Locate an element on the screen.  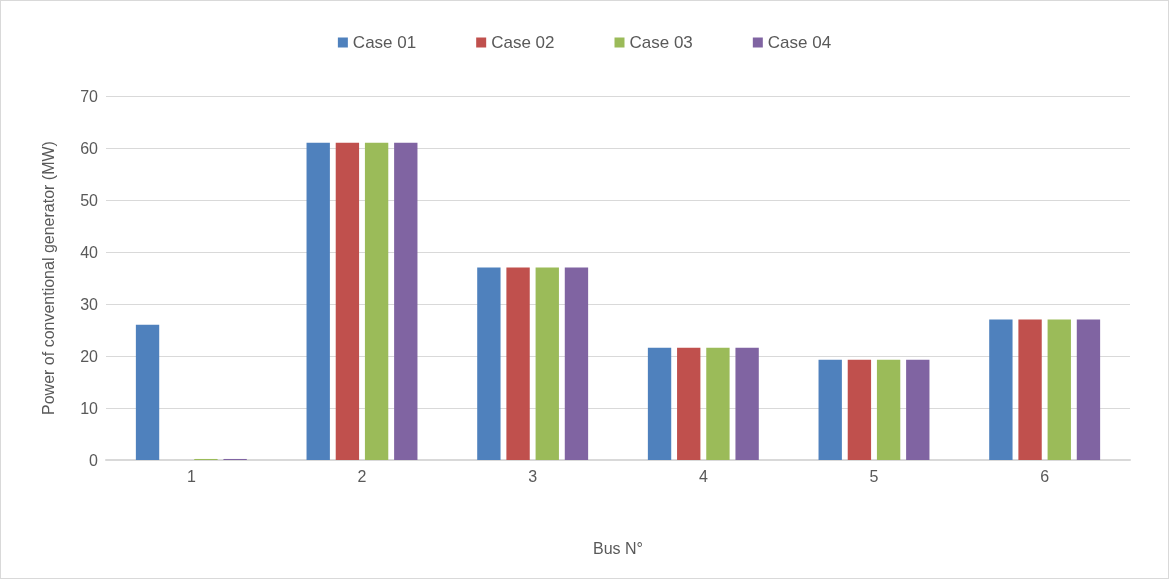
x-axis-title: Bus N° is located at coordinates (618, 548).